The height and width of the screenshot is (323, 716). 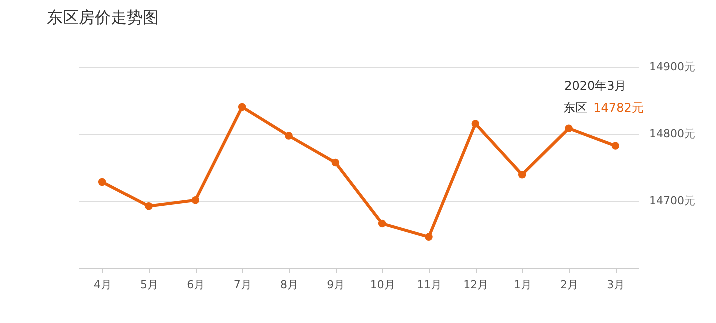 What do you see at coordinates (569, 285) in the screenshot?
I see `x-tick-label: 2月` at bounding box center [569, 285].